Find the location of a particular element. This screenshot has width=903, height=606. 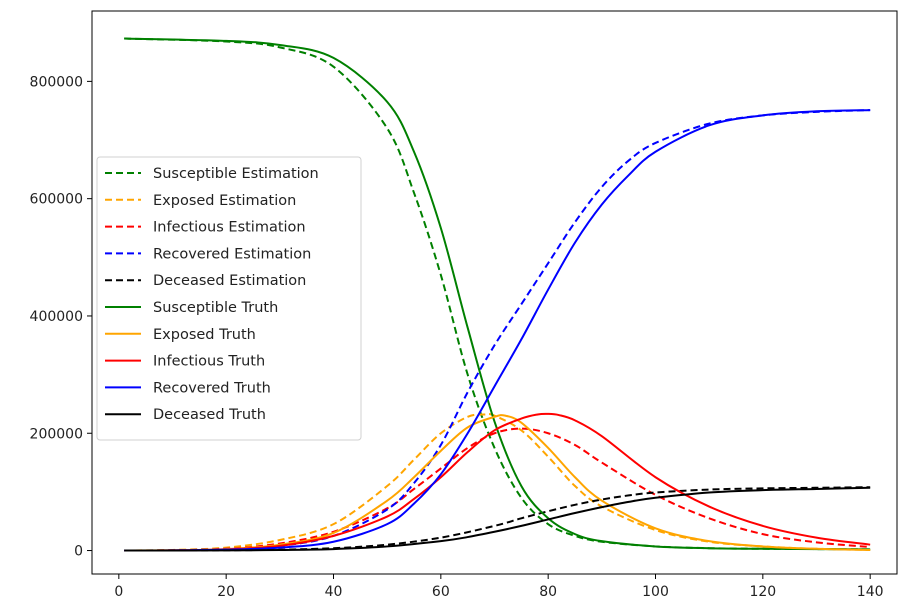

y-tick-label: 400000 is located at coordinates (56, 317).